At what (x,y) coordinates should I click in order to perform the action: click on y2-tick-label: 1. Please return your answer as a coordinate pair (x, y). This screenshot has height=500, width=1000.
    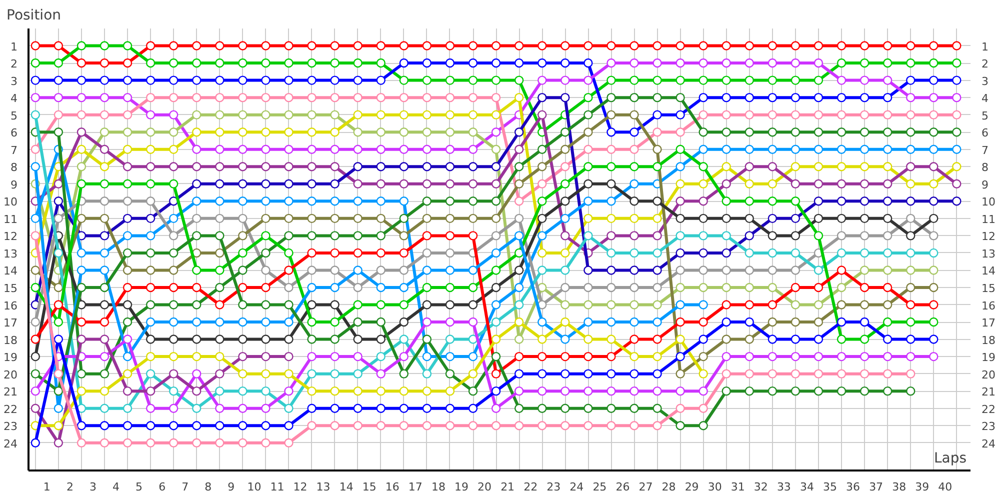
    Looking at the image, I should click on (985, 47).